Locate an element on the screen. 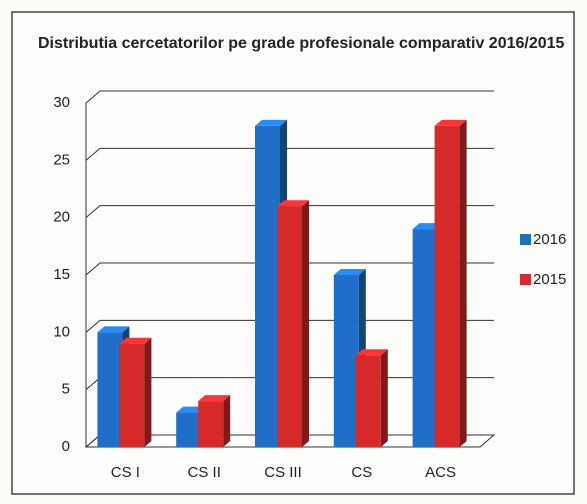  y-tick-label: 20 is located at coordinates (61, 217).